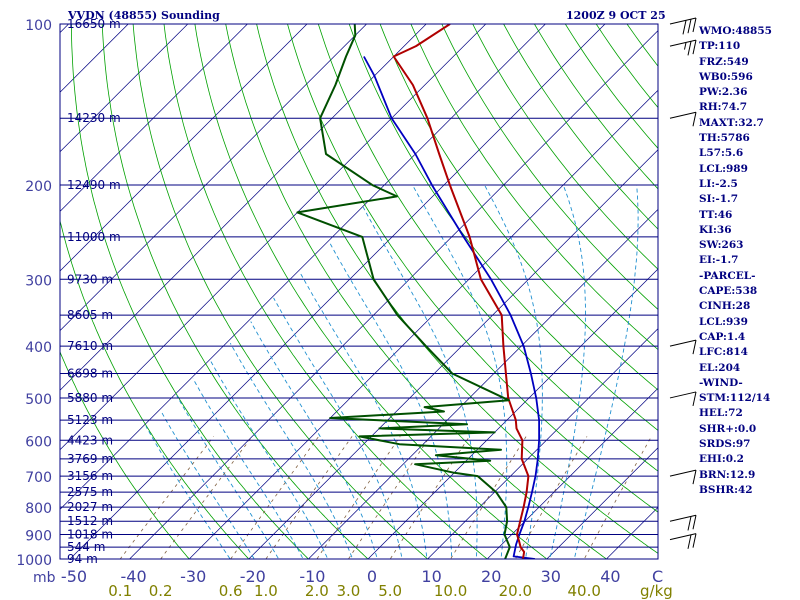 The height and width of the screenshot is (600, 800). I want to click on temperature-tick-label: 0, so click(372, 576).